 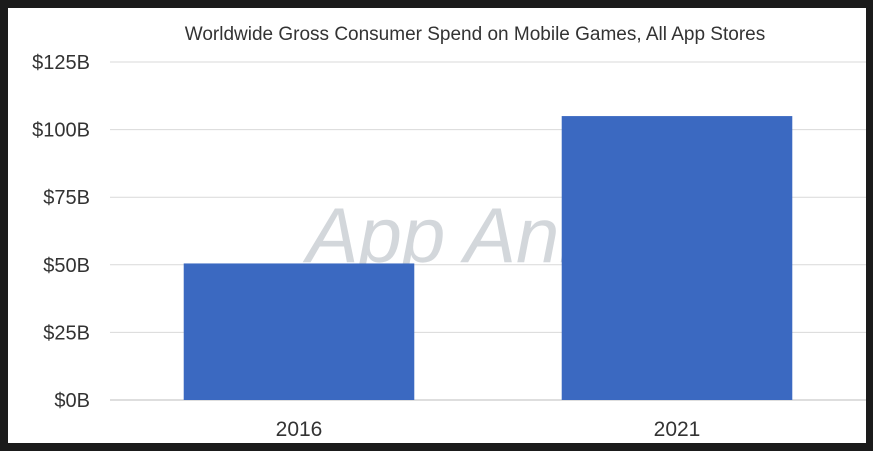 I want to click on x-tick-label: 2016, so click(x=299, y=429).